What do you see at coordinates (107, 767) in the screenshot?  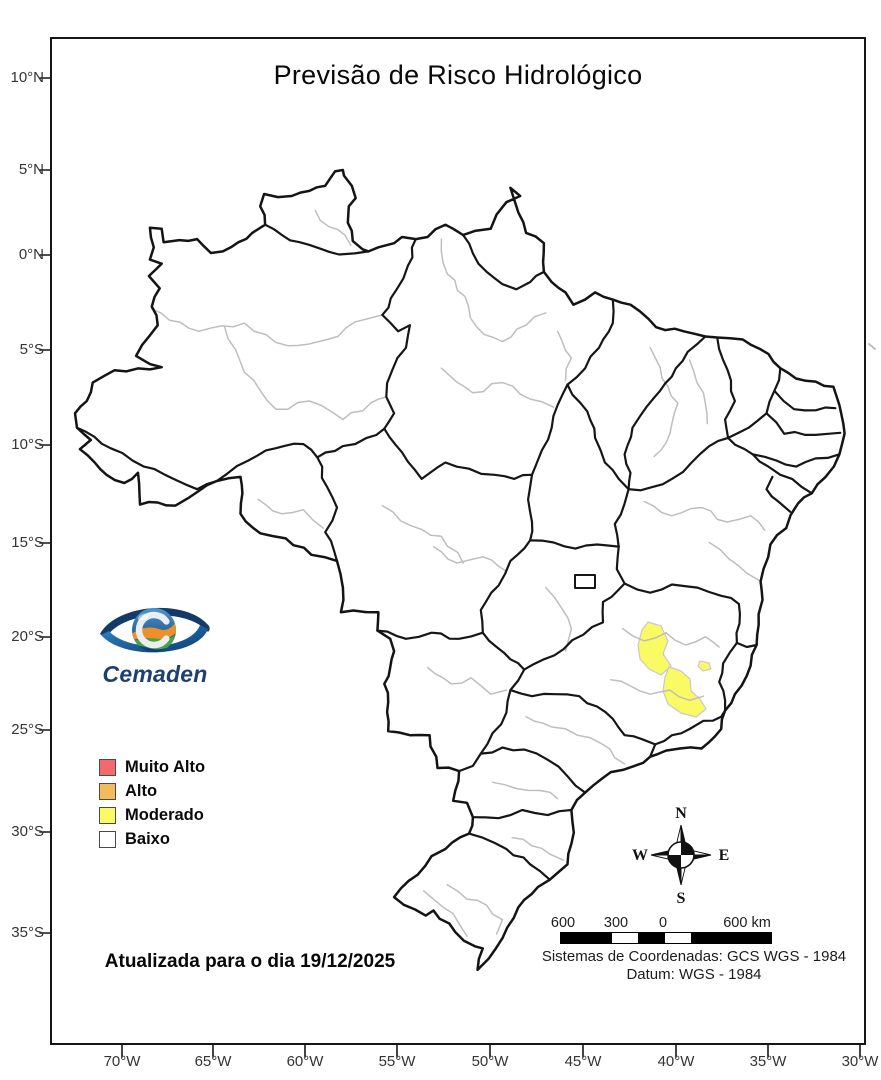 I see `legend-swatch-muito-alto` at bounding box center [107, 767].